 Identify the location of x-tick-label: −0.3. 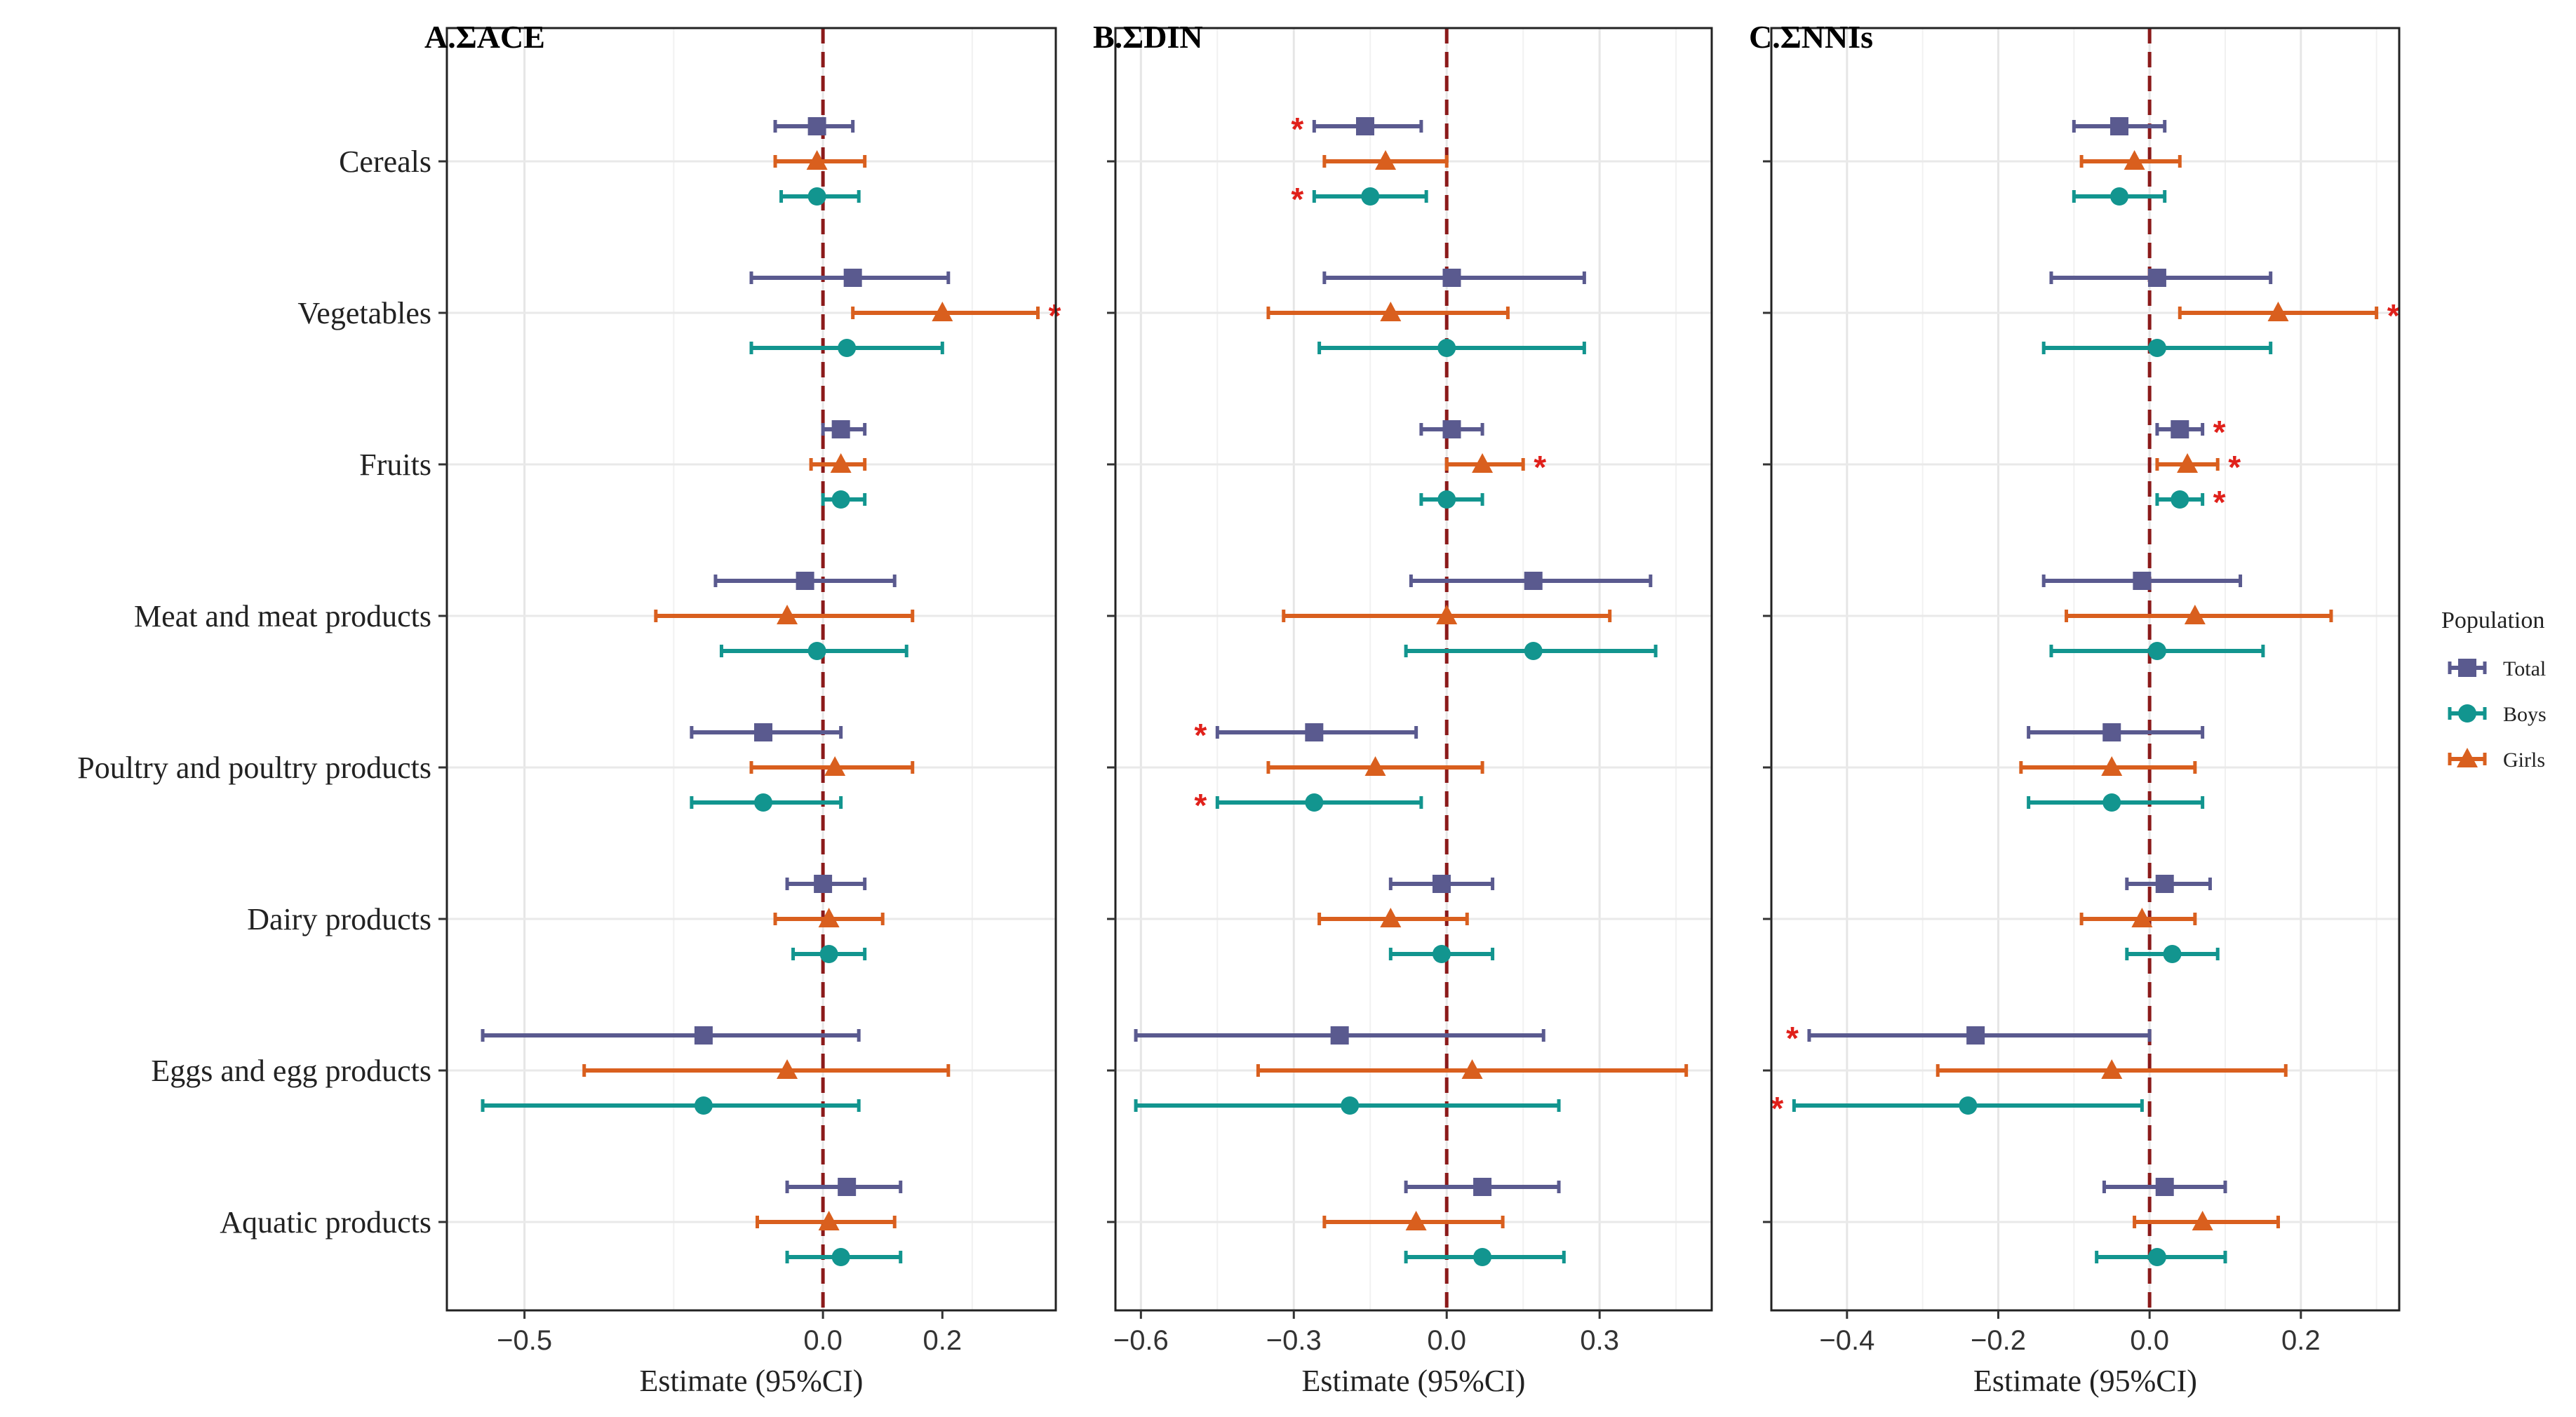
(1294, 1340).